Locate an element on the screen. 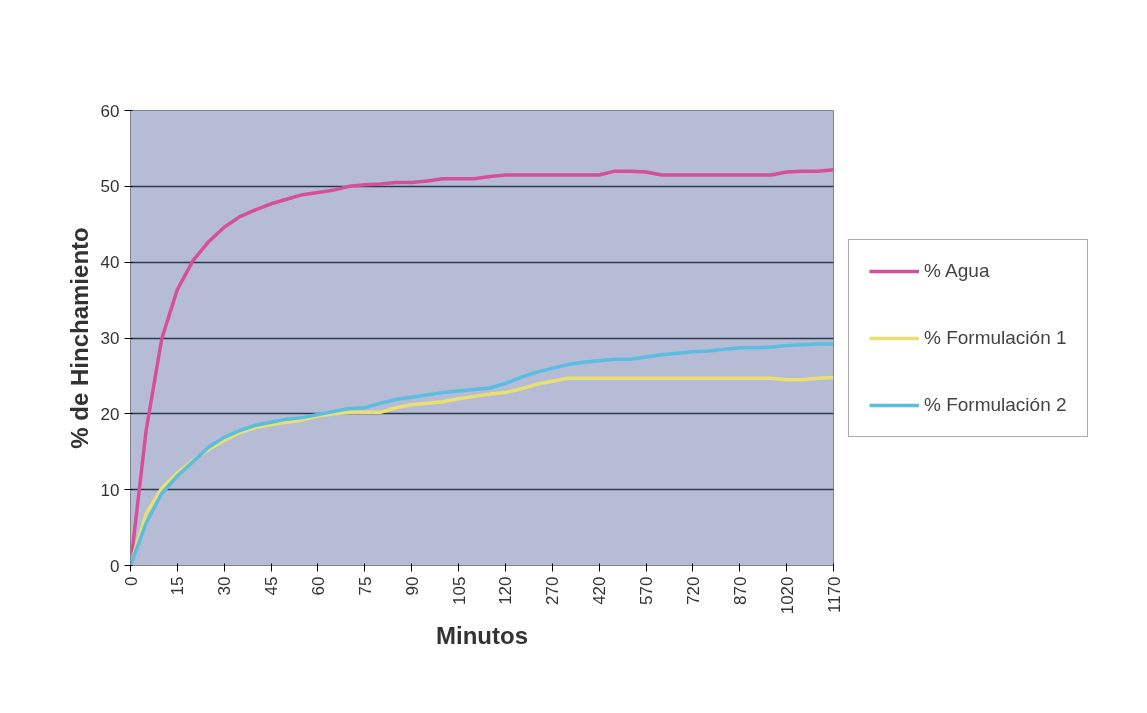 The width and height of the screenshot is (1147, 713). x-tick-label: 105 is located at coordinates (459, 590).